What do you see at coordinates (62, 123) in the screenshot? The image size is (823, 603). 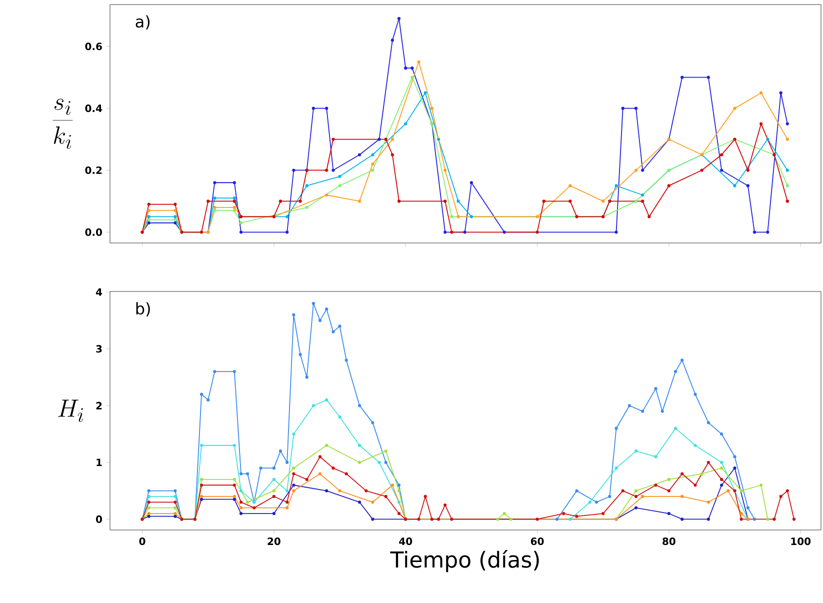 I see `y-axis-title: $\frac{s_i}{k_i}$` at bounding box center [62, 123].